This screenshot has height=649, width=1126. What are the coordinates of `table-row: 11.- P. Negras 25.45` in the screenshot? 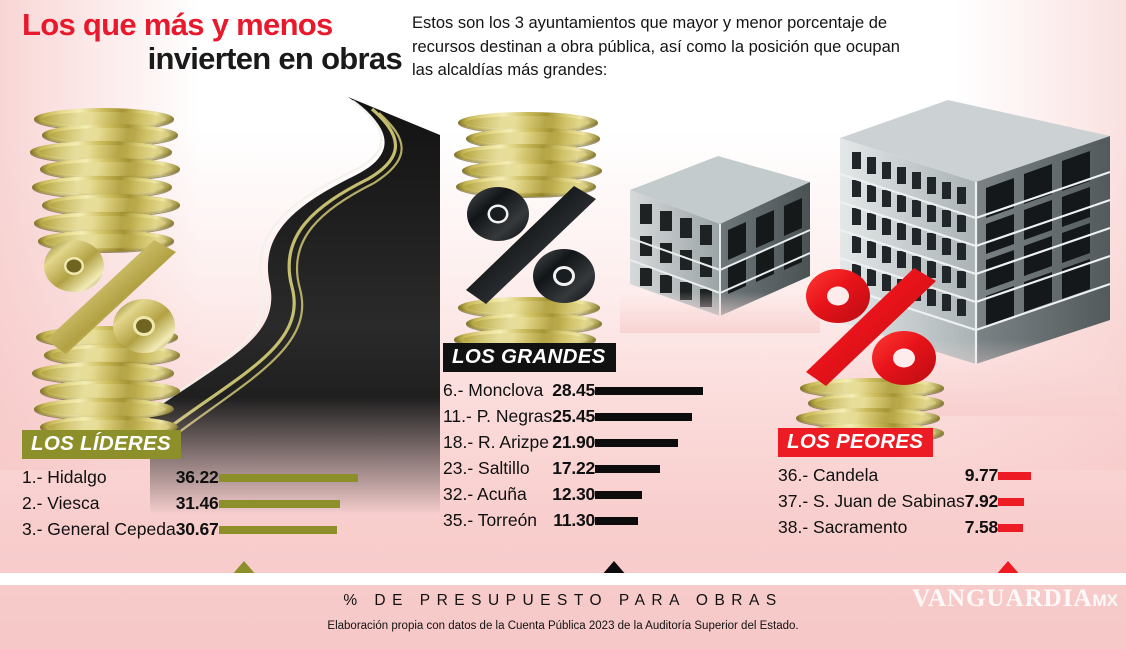 It's located at (573, 417).